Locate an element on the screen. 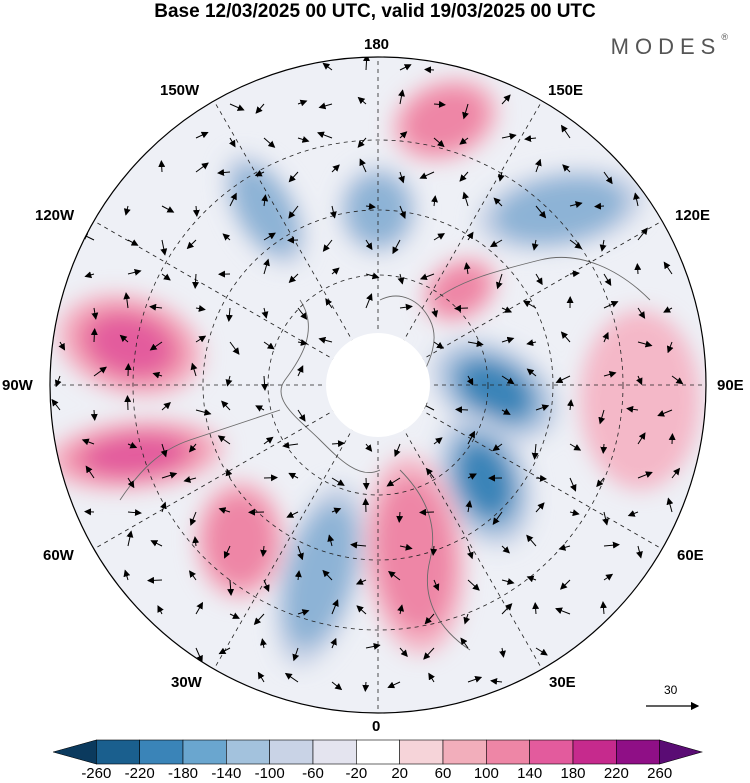 Image resolution: width=750 pixels, height=783 pixels. colorbar-tick-label: -60 is located at coordinates (313, 773).